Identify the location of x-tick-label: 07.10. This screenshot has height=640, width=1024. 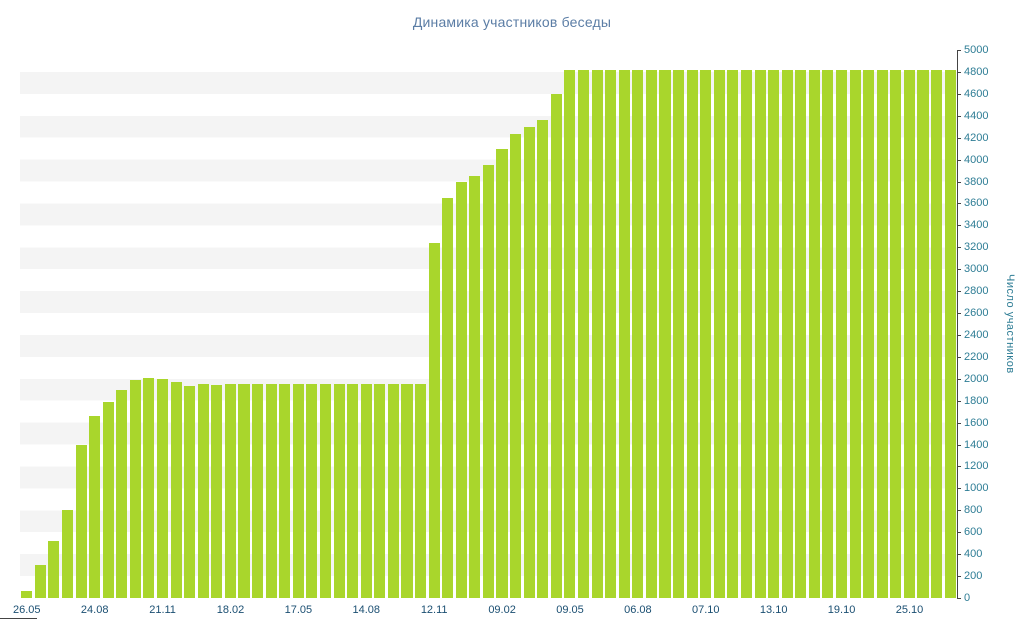
(706, 610).